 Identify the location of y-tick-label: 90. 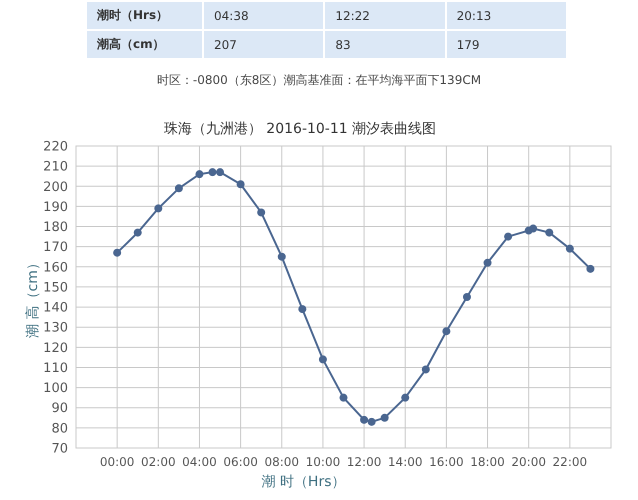
(59, 408).